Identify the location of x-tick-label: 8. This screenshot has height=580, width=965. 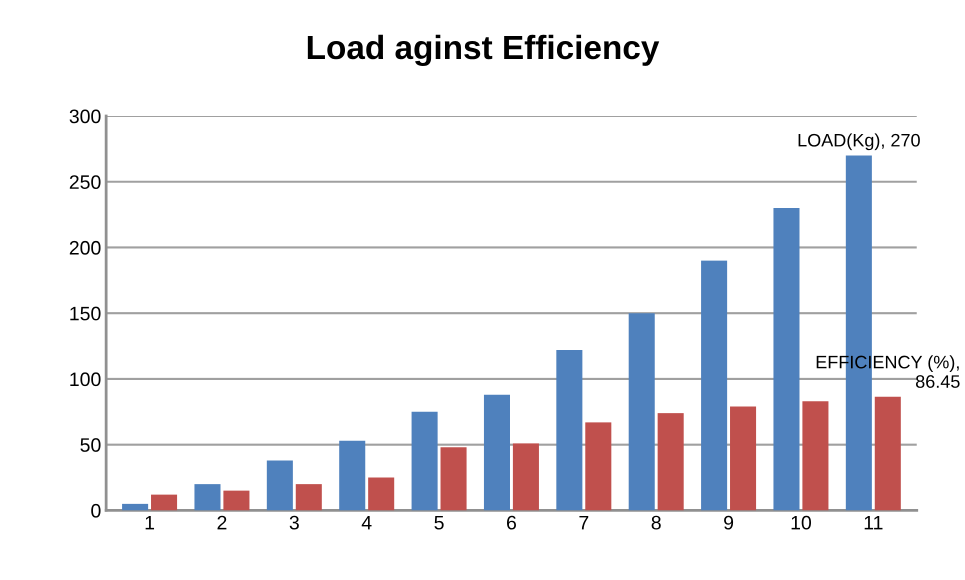
(656, 523).